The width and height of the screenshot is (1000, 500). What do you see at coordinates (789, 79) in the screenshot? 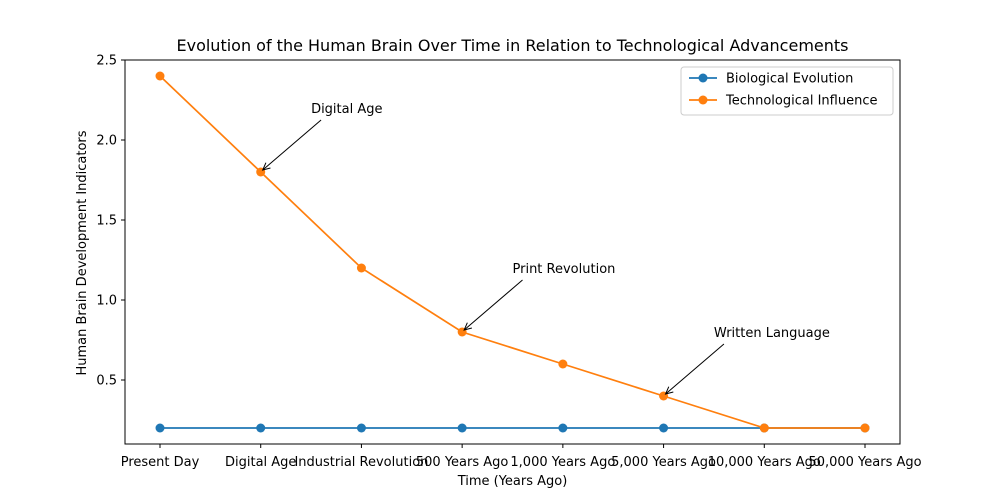
I see `legend-entry: Biological Evolution` at bounding box center [789, 79].